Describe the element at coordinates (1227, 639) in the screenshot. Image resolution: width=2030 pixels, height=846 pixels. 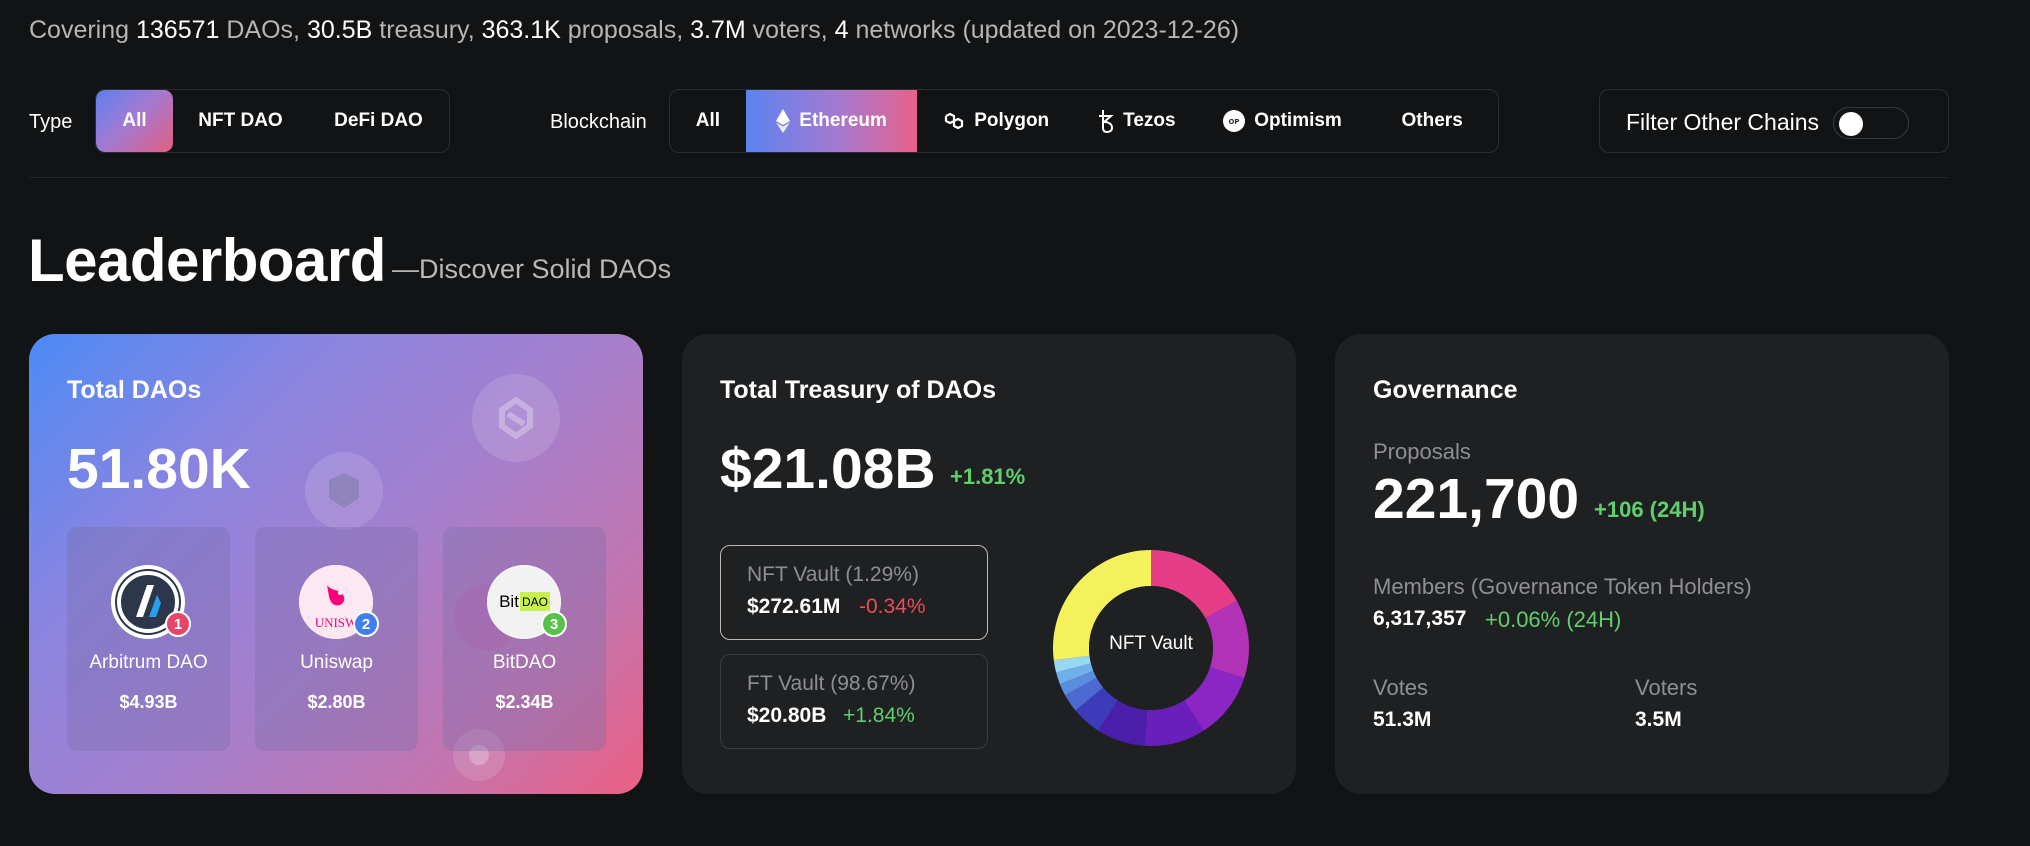
I see `donut-slice-seg2` at that location.